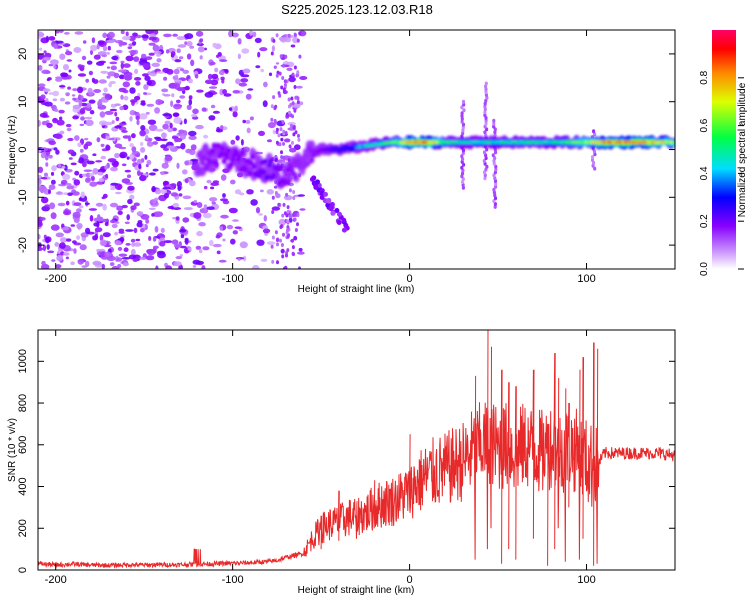  Describe the element at coordinates (233, 580) in the screenshot. I see `x-tick-label: -100` at that location.